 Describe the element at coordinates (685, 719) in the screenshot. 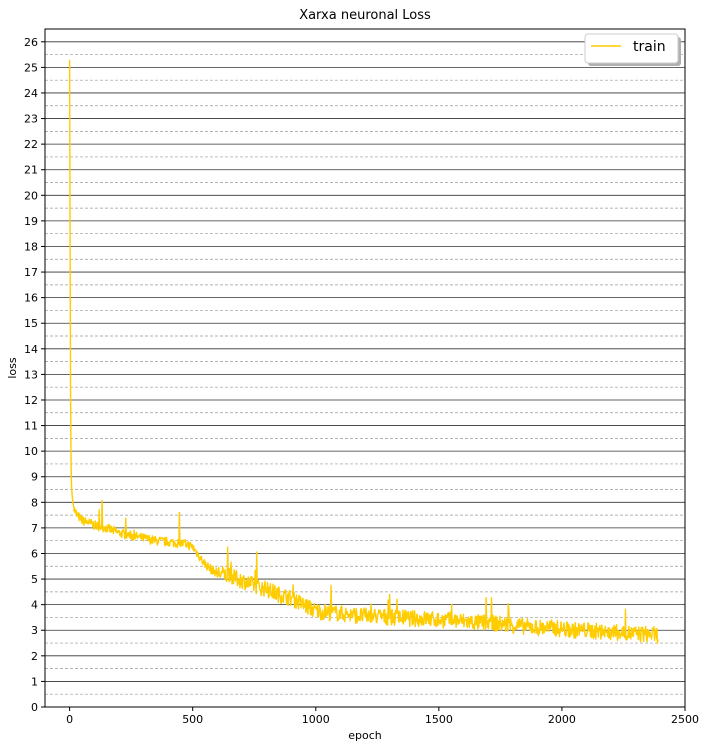

I see `x-tick-label: 2500` at that location.